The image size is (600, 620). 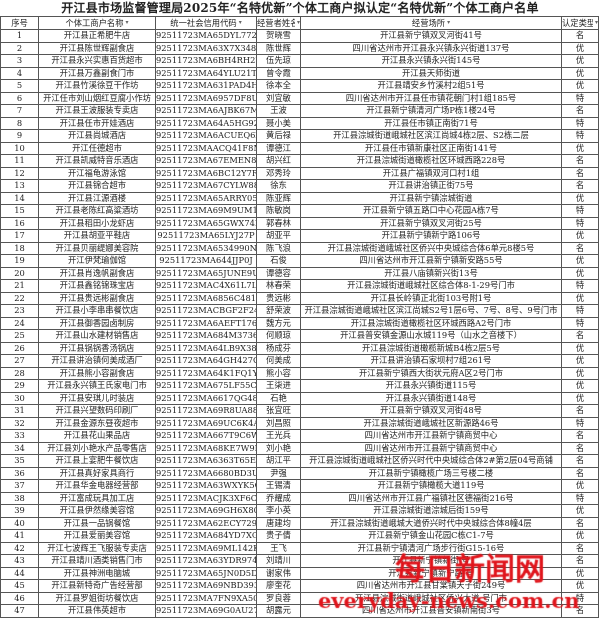 I want to click on header-seq: 序号, so click(x=19, y=23).